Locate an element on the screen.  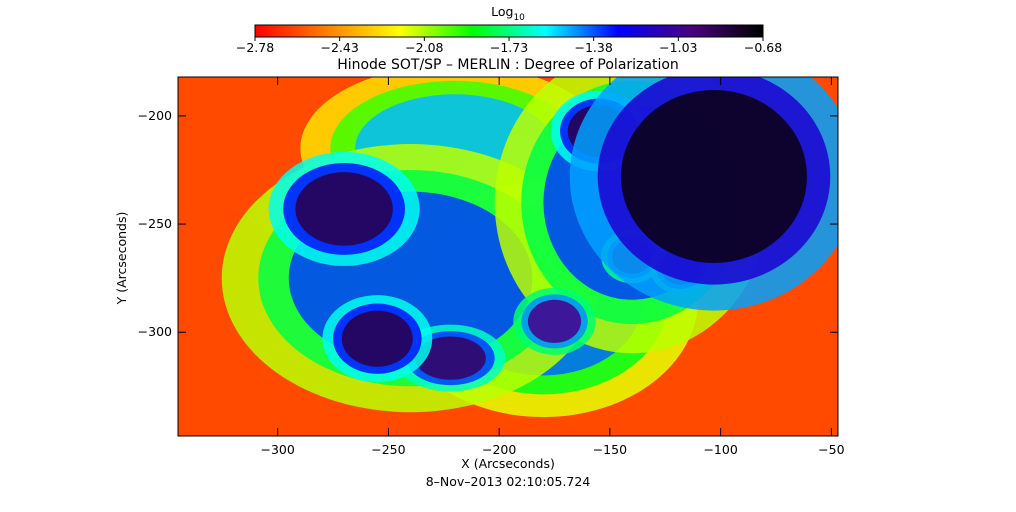
y-tick-label: −200 is located at coordinates (155, 115).